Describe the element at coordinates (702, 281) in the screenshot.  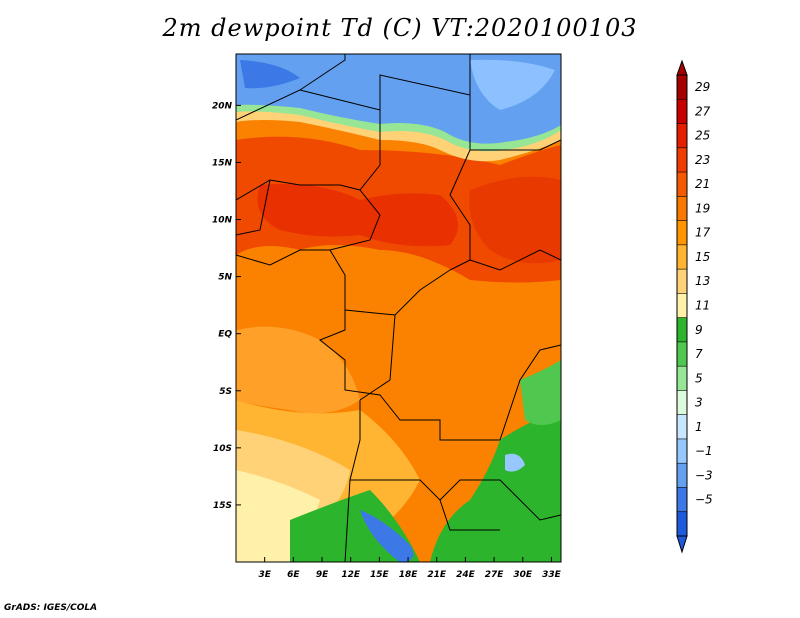
I see `colorbar-label: 13` at that location.